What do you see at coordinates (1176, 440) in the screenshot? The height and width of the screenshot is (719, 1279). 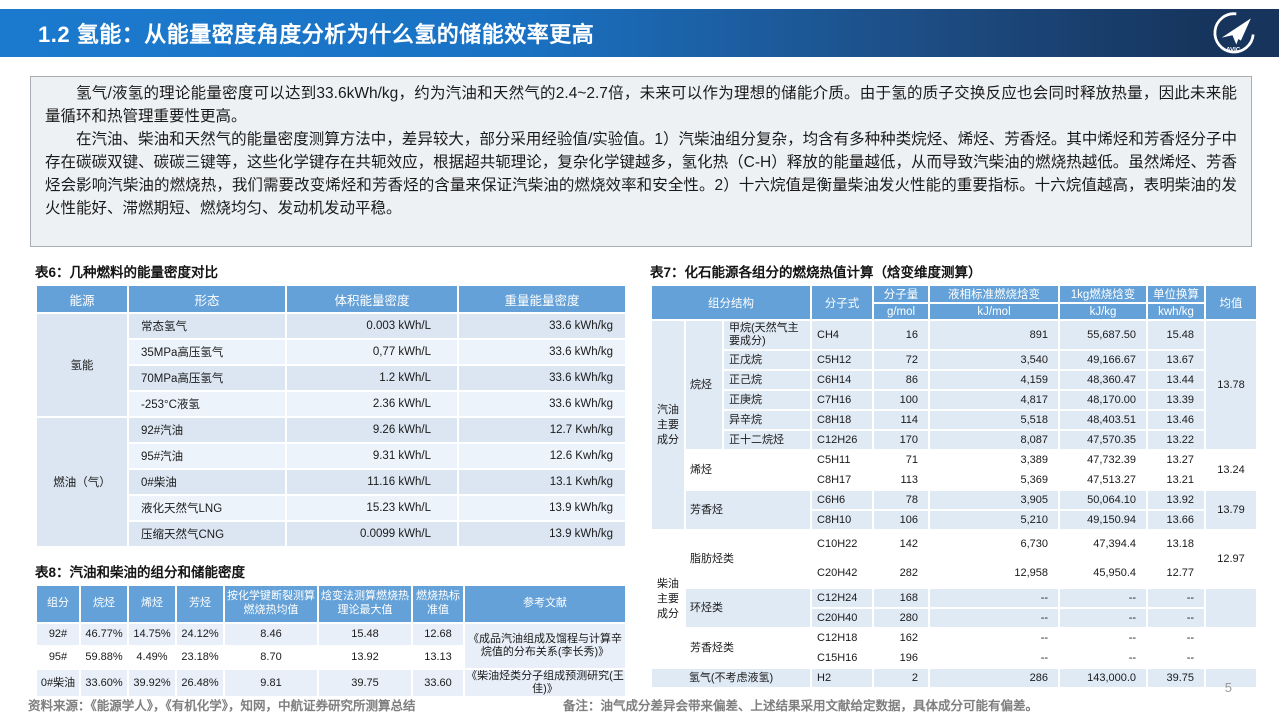 I see `table-cell: 13.22` at bounding box center [1176, 440].